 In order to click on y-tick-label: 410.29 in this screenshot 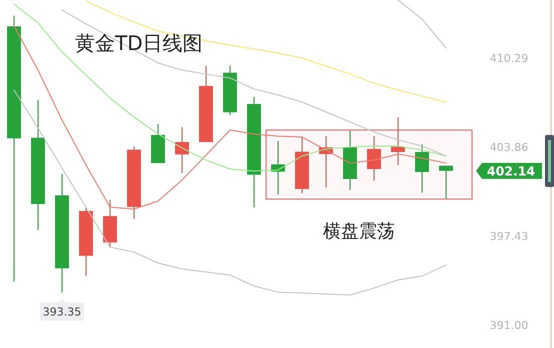, I will do `click(509, 58)`.